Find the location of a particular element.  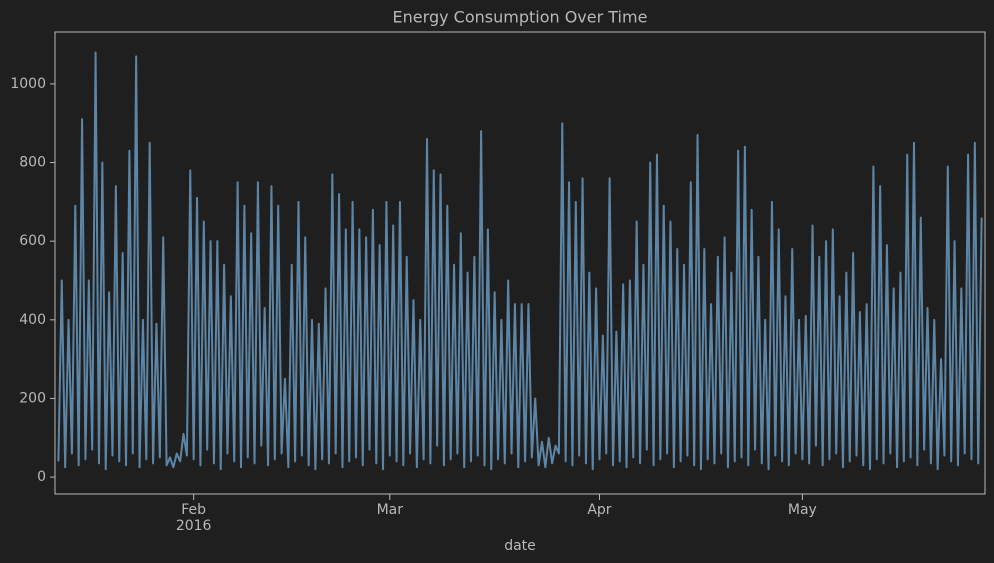

y-tick-label: 600 is located at coordinates (32, 241).